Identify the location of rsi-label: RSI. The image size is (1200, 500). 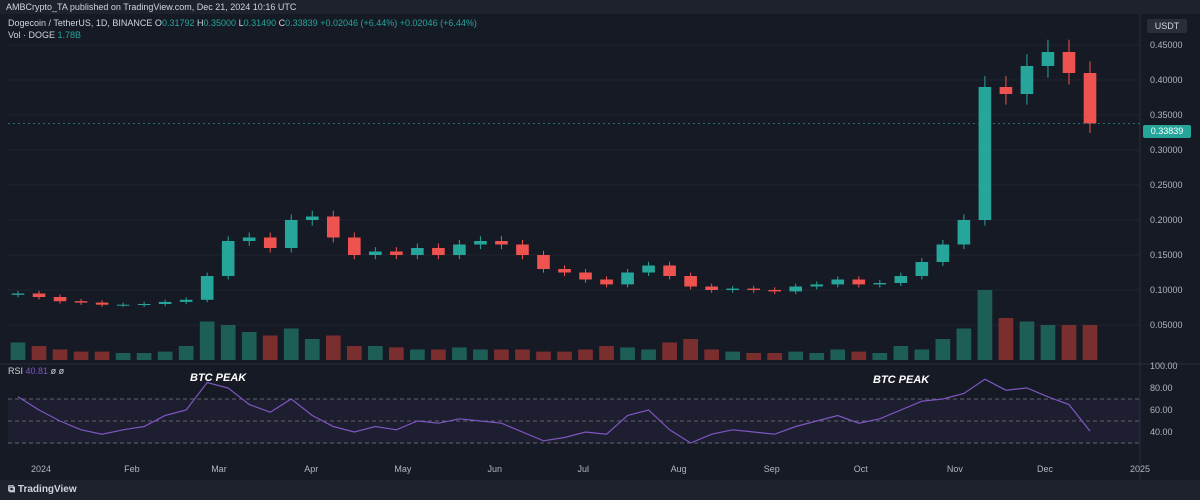
(16, 371).